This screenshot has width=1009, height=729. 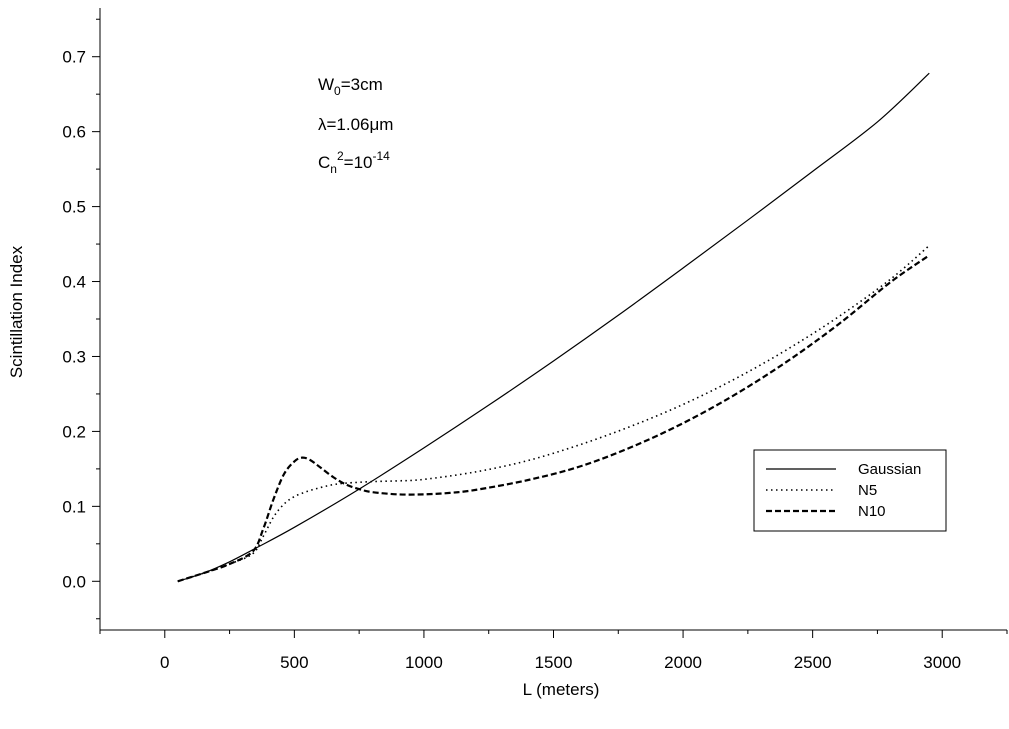 I want to click on annotation-w0: W0=3cm, so click(x=350, y=86).